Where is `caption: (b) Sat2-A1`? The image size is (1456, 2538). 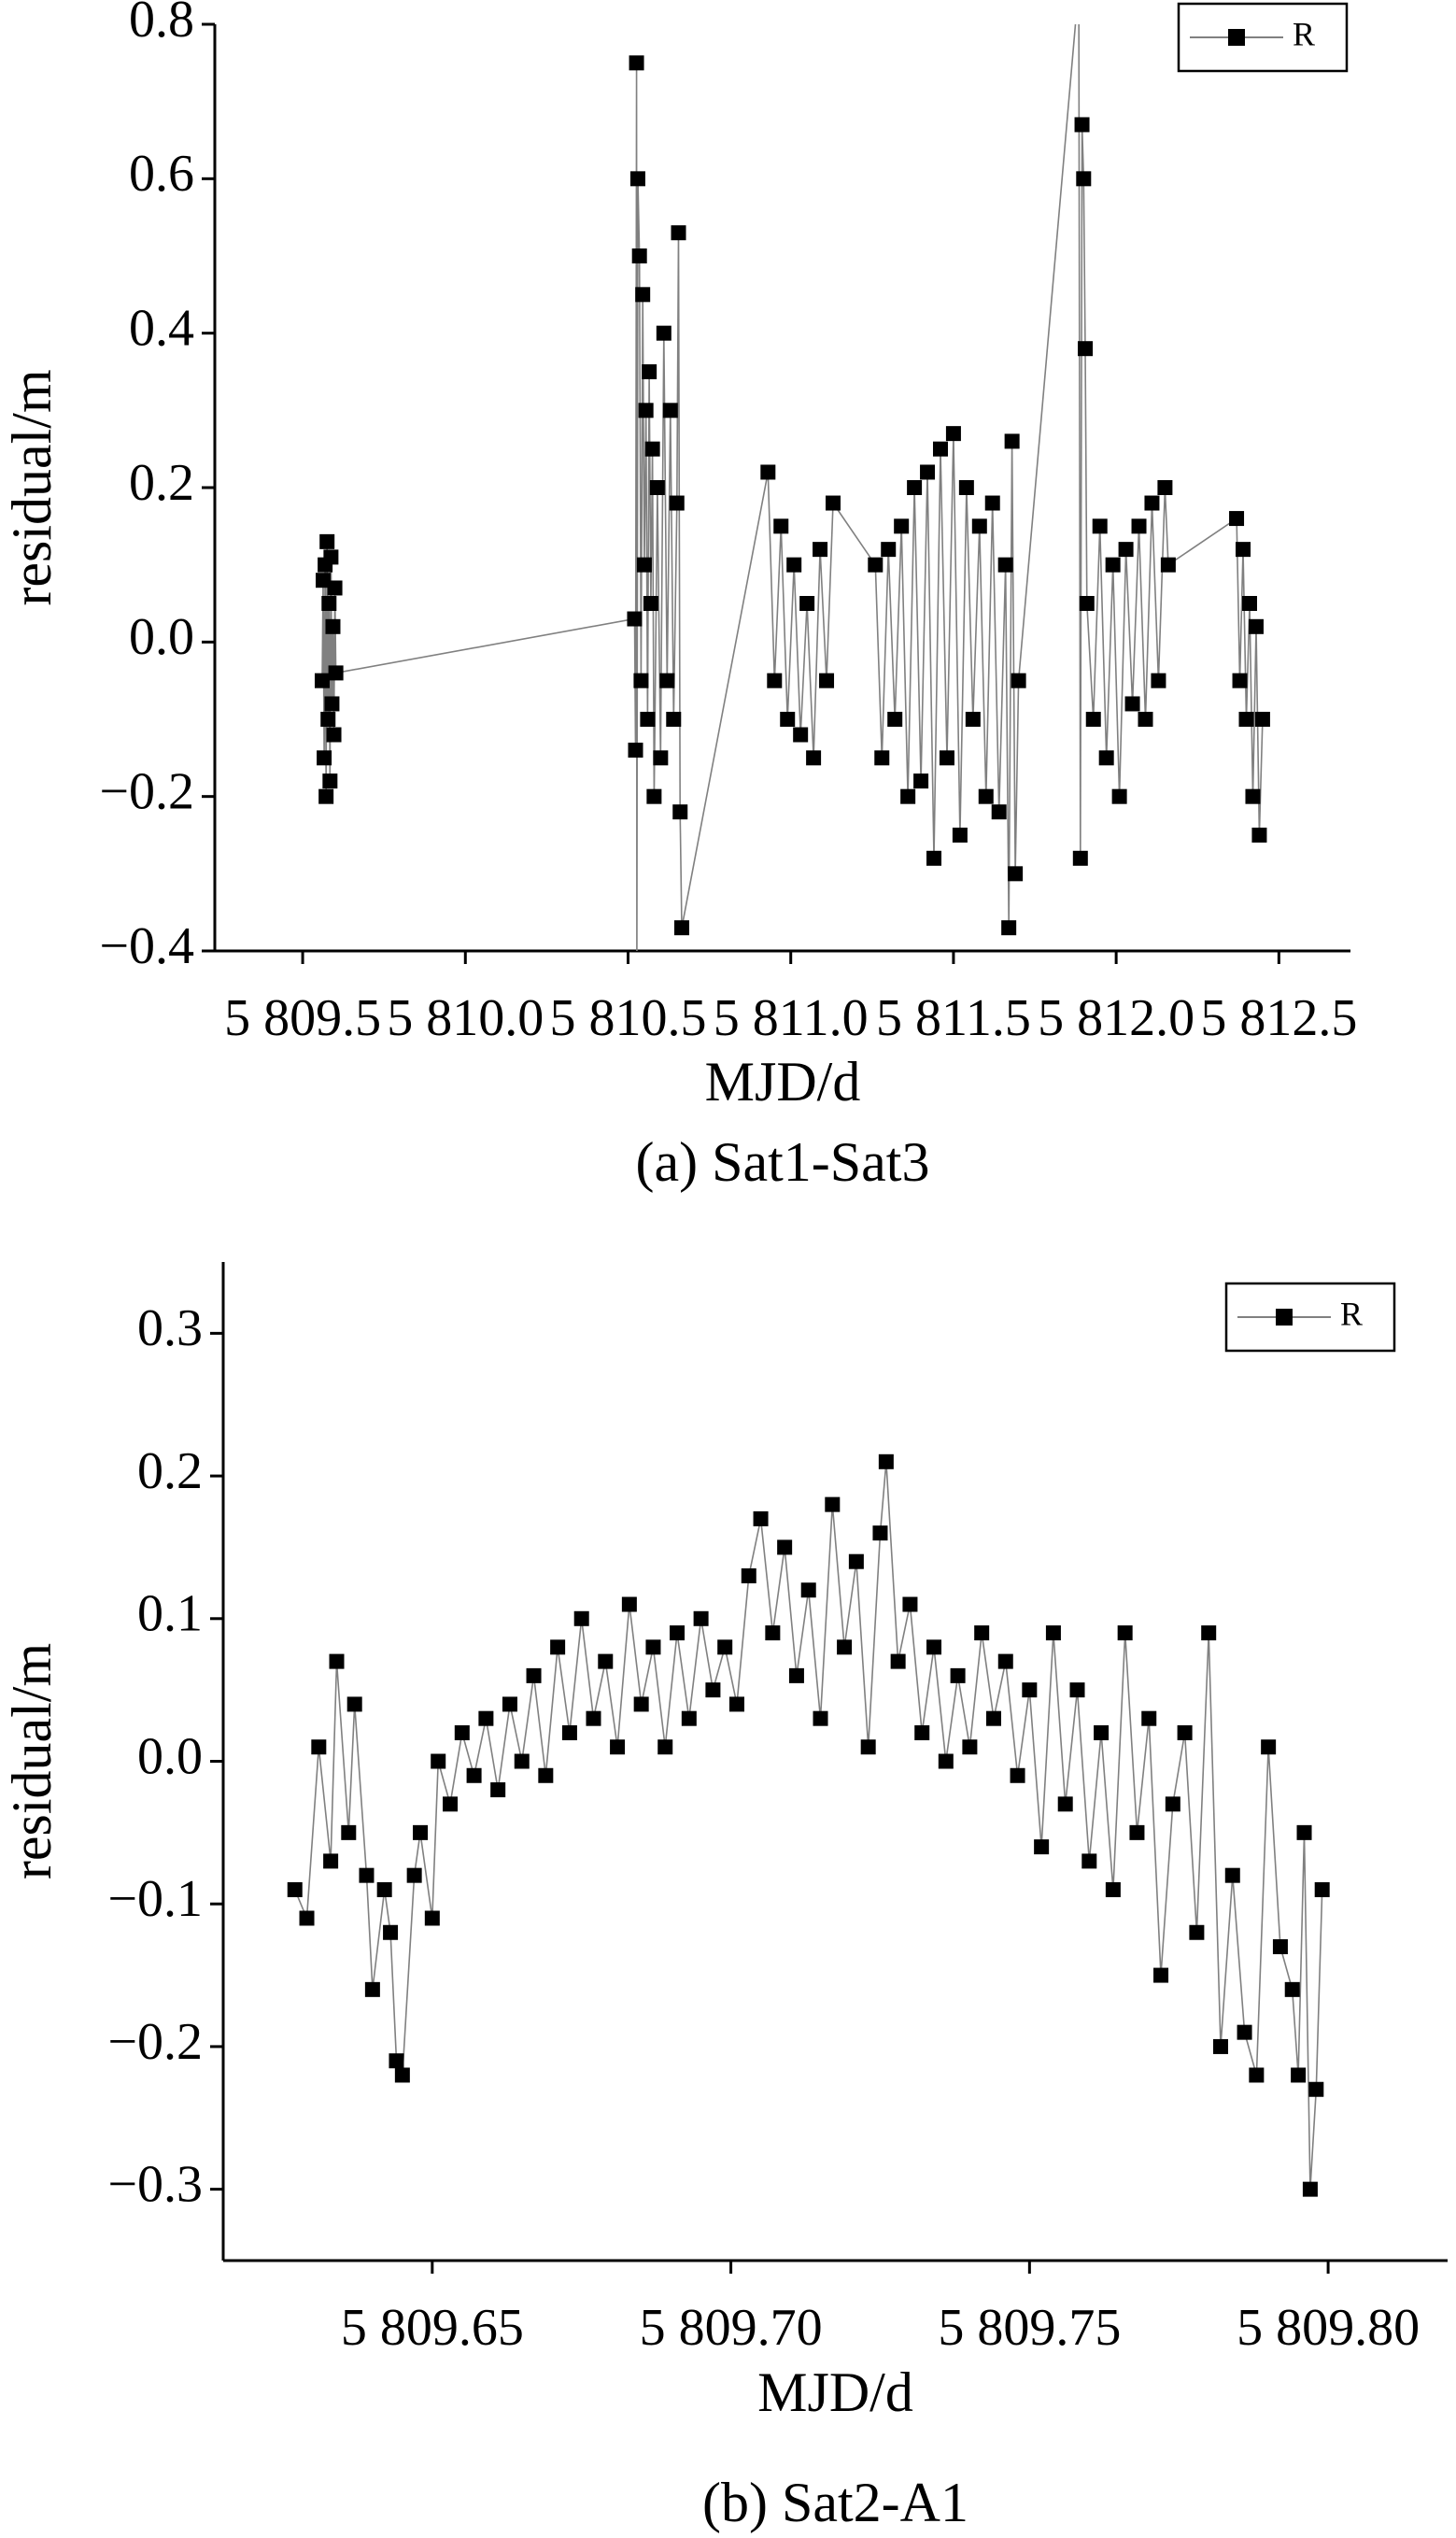 caption: (b) Sat2-A1 is located at coordinates (835, 2502).